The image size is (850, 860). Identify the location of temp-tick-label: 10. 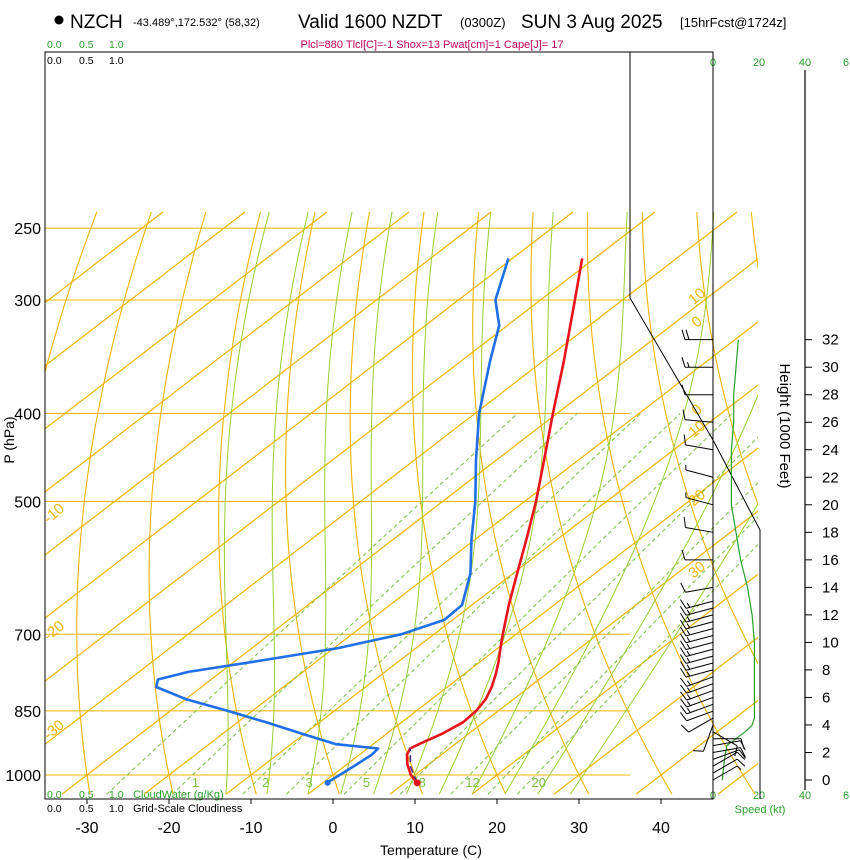
(415, 828).